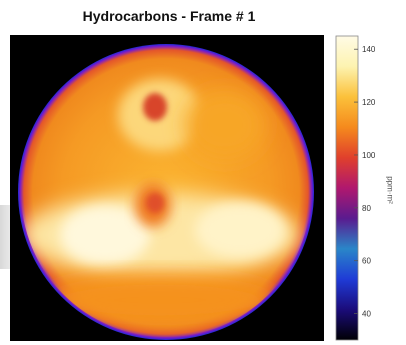 The width and height of the screenshot is (406, 345). I want to click on colorbar-tick-label-120: 120, so click(369, 102).